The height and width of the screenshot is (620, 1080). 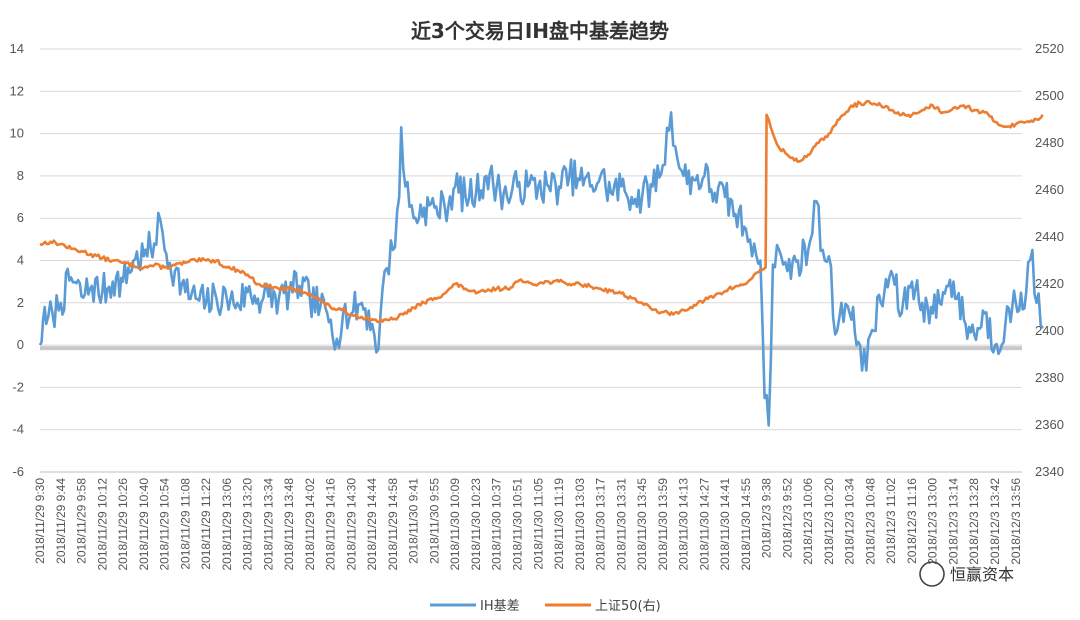 I want to click on x-tick-label: 2018/11/29 10:26, so click(x=123, y=524).